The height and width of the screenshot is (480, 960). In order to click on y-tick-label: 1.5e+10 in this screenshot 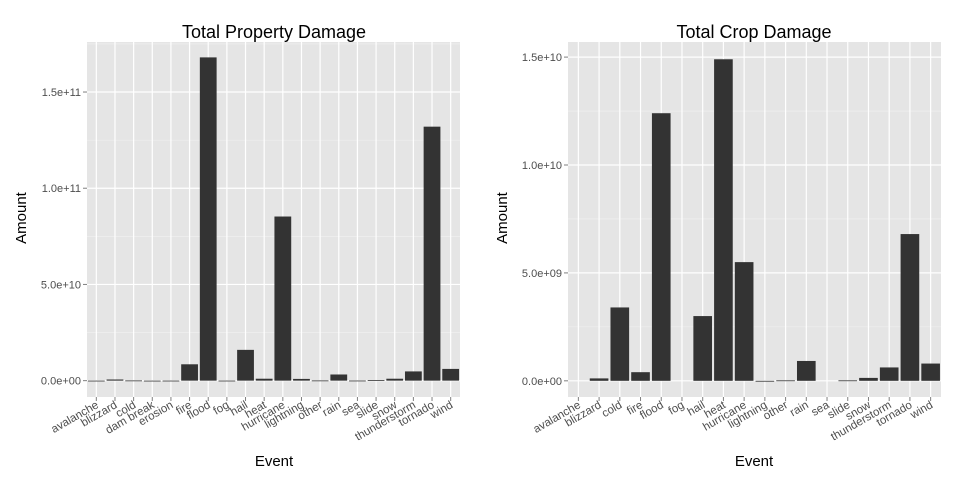, I will do `click(542, 58)`.